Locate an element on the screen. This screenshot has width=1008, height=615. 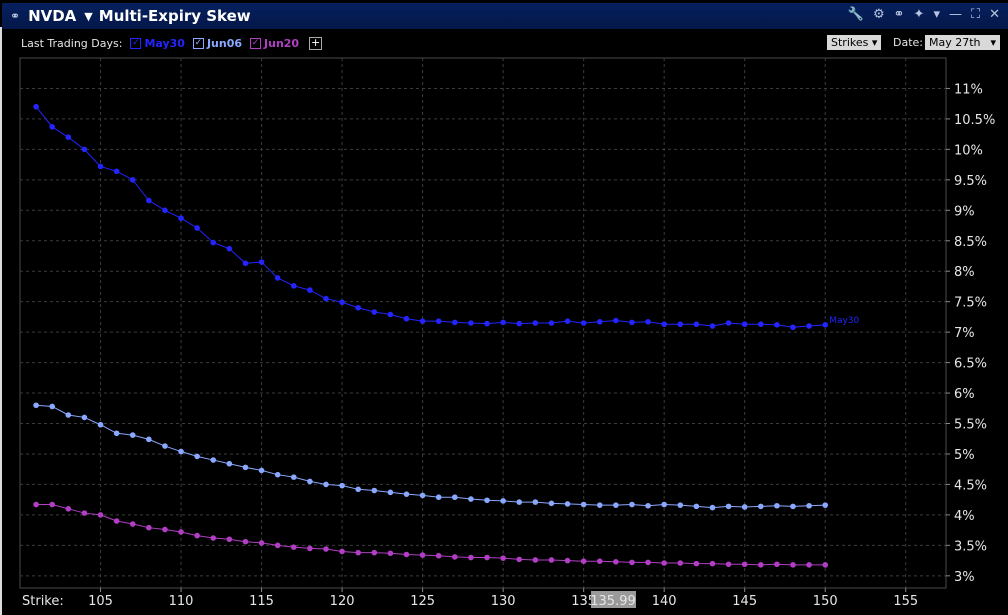
symbol-label: NVDA is located at coordinates (52, 16).